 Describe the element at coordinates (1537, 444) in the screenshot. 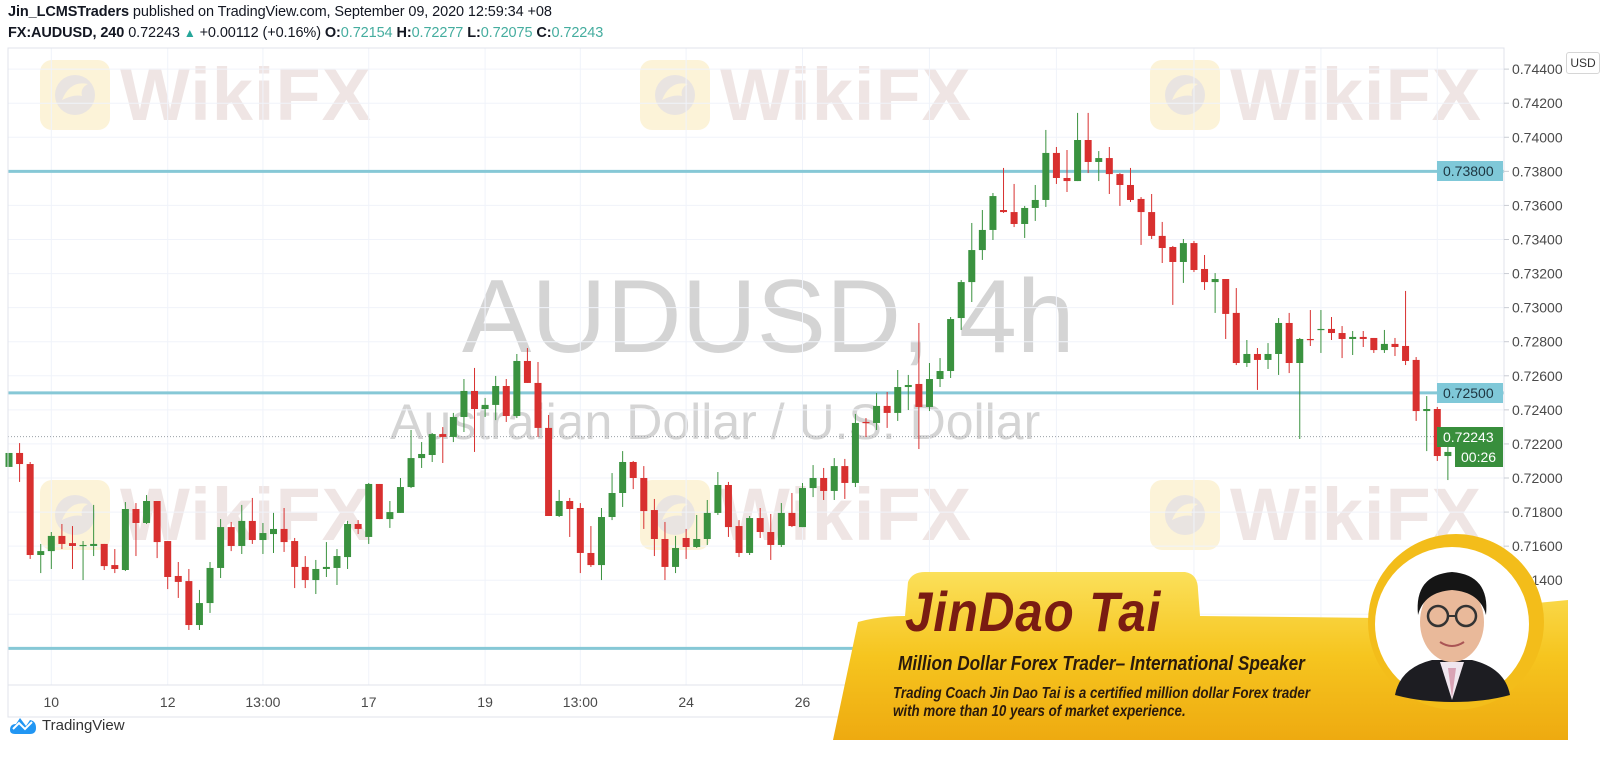

I see `price-tick-label: 0.72200` at that location.